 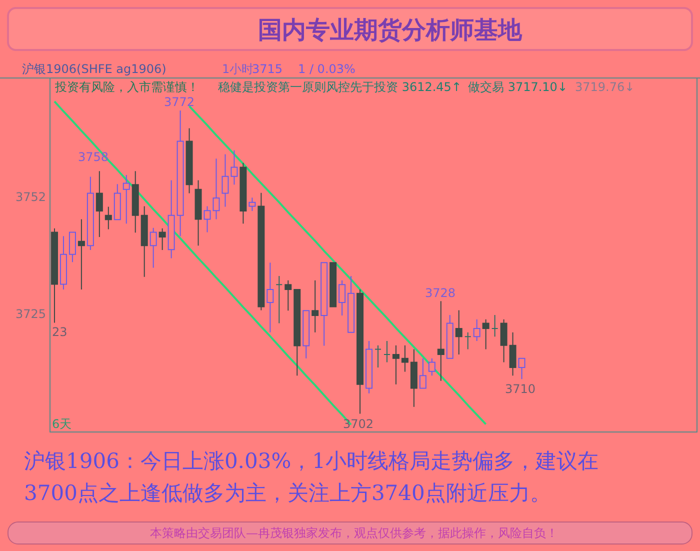 What do you see at coordinates (267, 69) in the screenshot?
I see `text: 3715` at bounding box center [267, 69].